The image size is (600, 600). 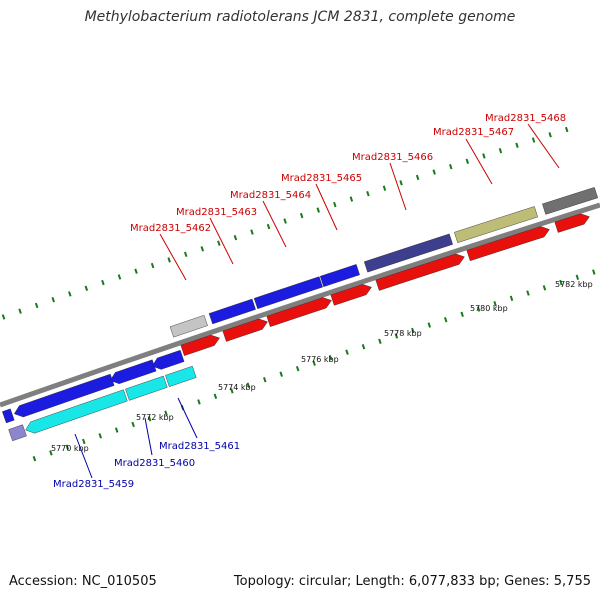 What do you see at coordinates (489, 308) in the screenshot?
I see `scale-label-5780: 5780 kbp` at bounding box center [489, 308].